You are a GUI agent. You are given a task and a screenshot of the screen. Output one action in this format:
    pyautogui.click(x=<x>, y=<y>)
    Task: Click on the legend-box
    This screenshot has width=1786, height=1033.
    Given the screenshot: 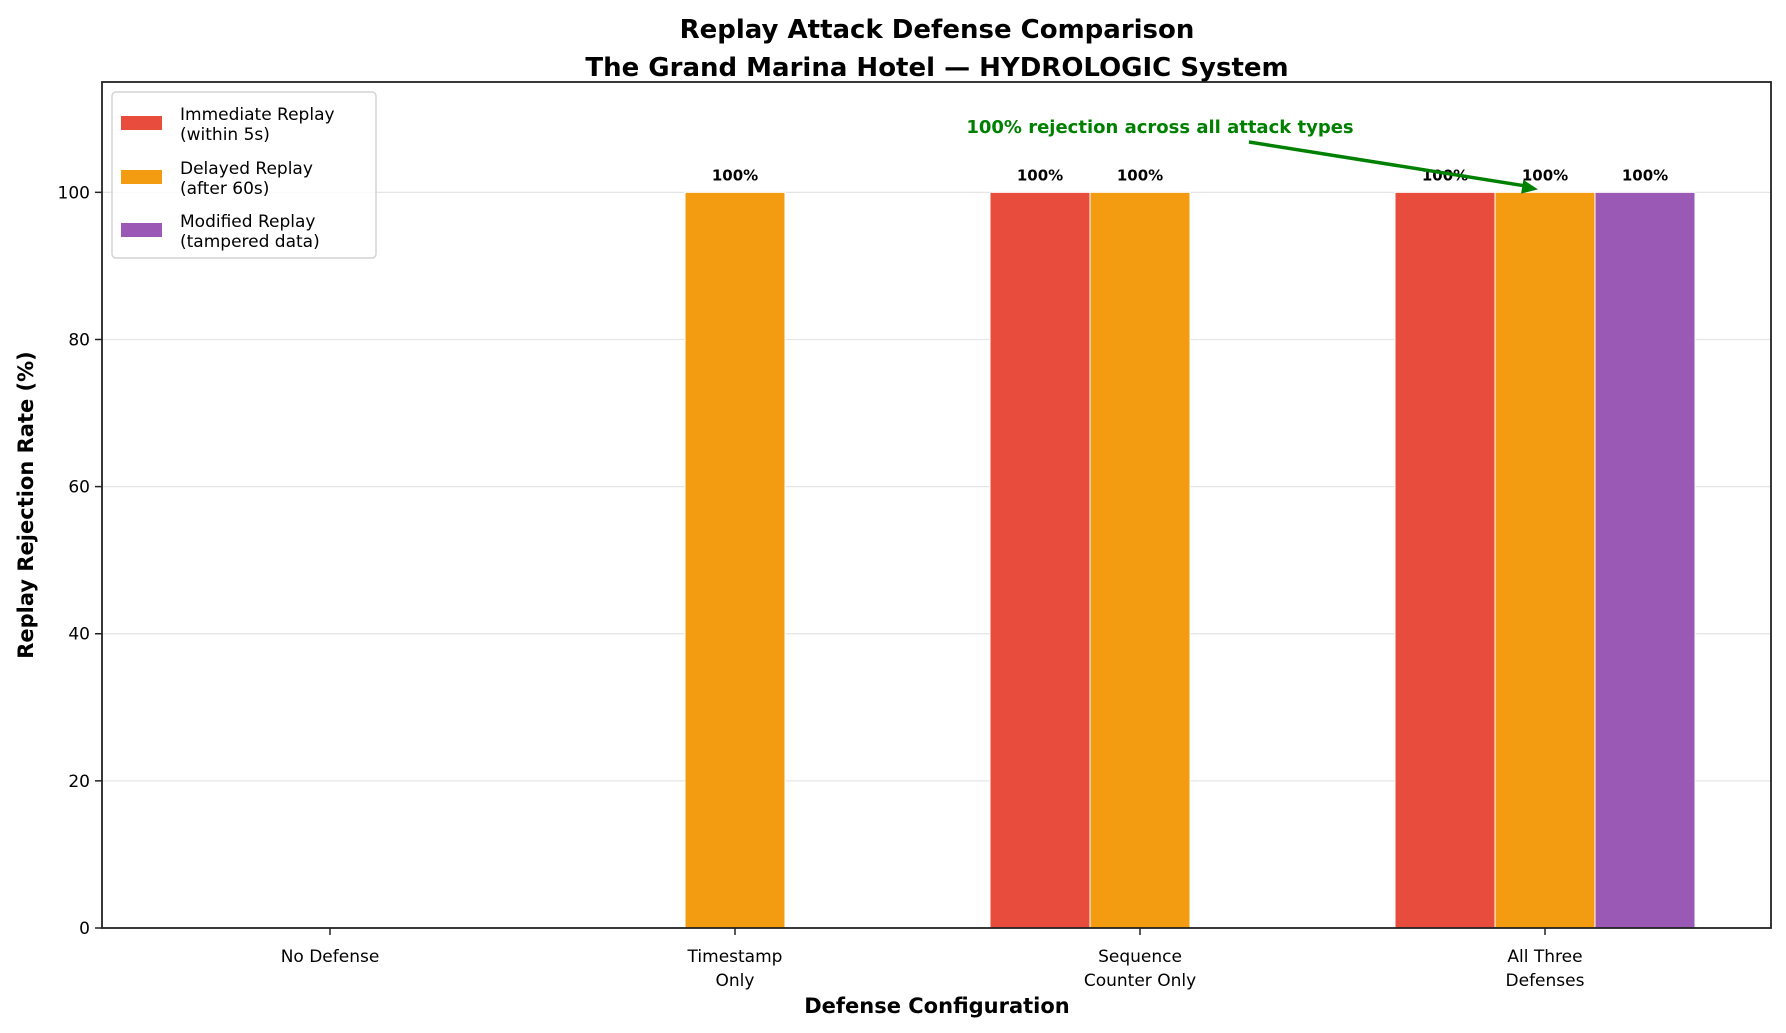 What is the action you would take?
    pyautogui.click(x=244, y=175)
    